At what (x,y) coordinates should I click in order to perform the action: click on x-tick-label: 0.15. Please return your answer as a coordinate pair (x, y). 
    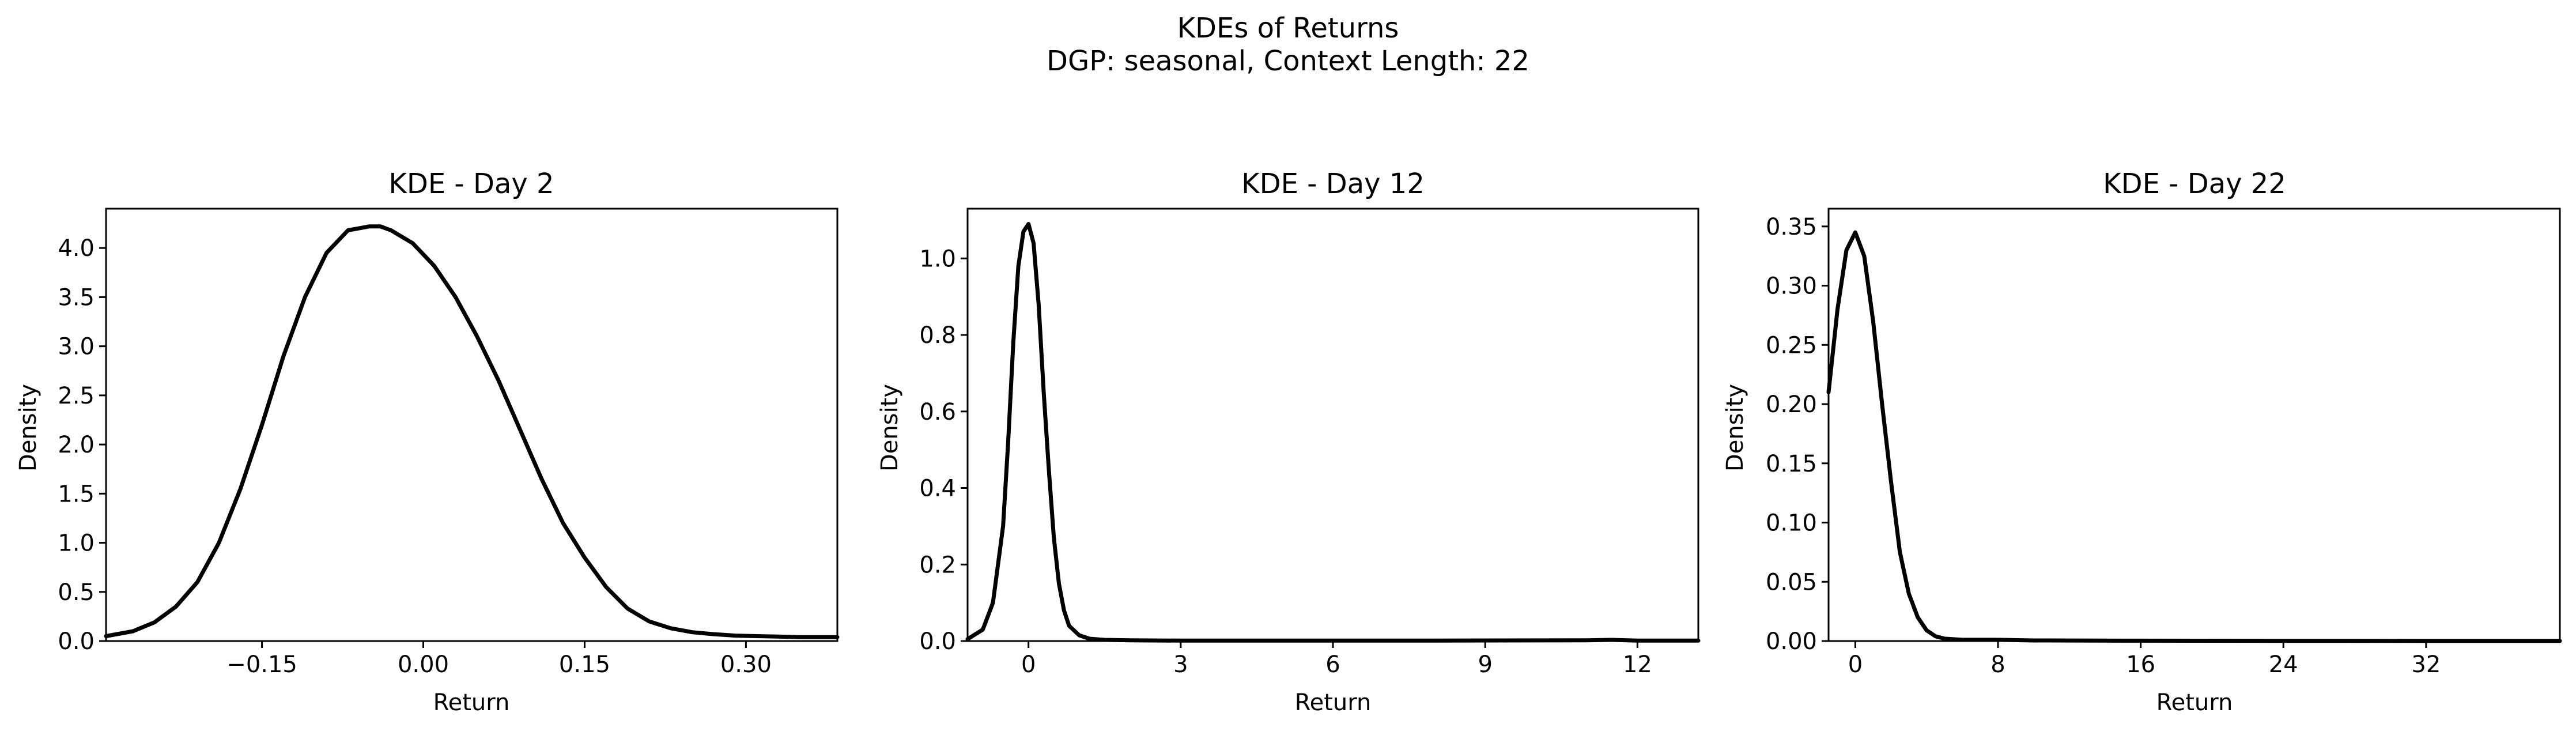
    Looking at the image, I should click on (584, 664).